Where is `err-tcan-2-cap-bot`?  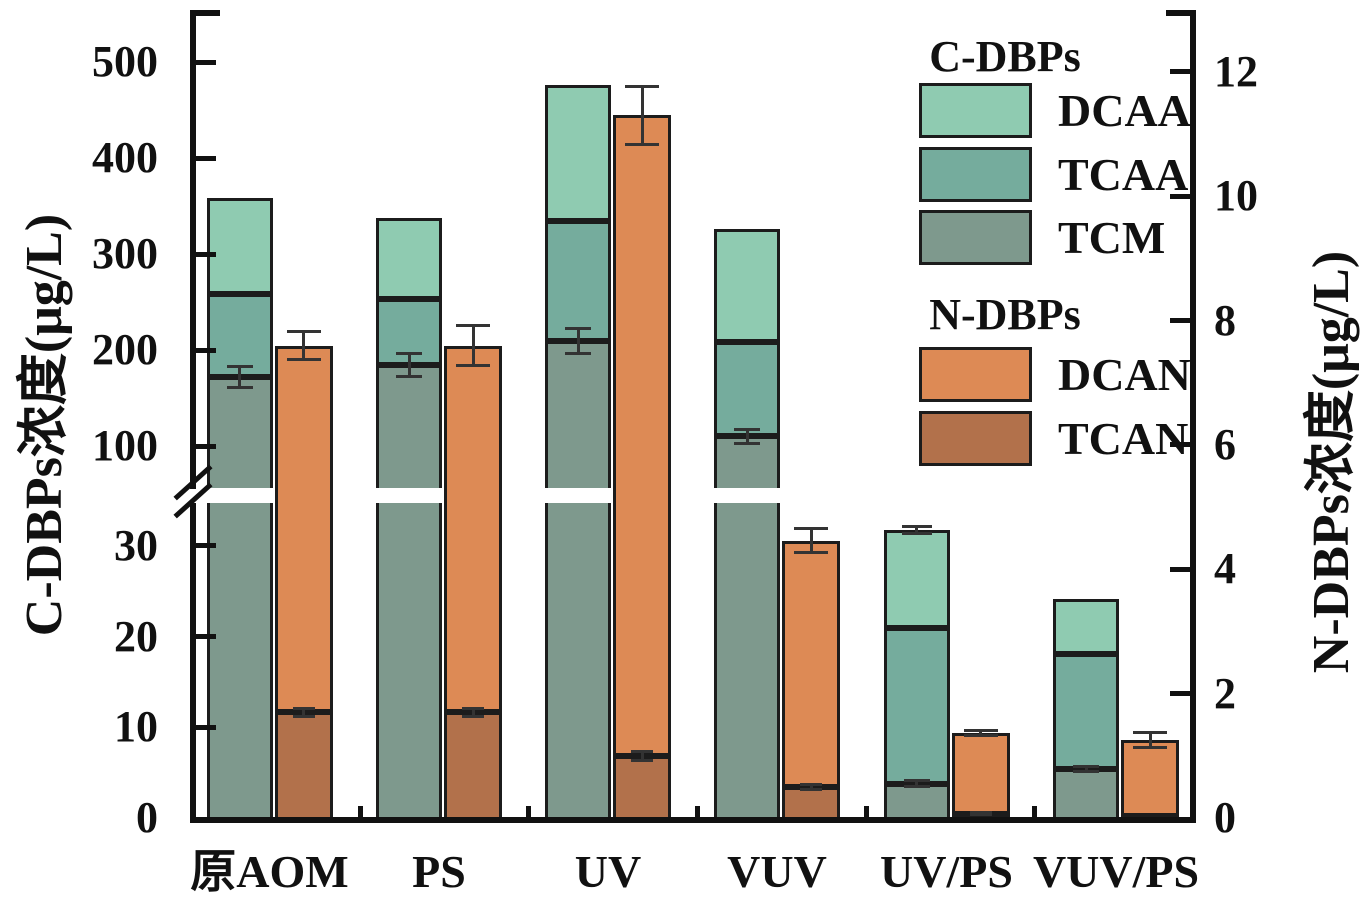 err-tcan-2-cap-bot is located at coordinates (642, 760).